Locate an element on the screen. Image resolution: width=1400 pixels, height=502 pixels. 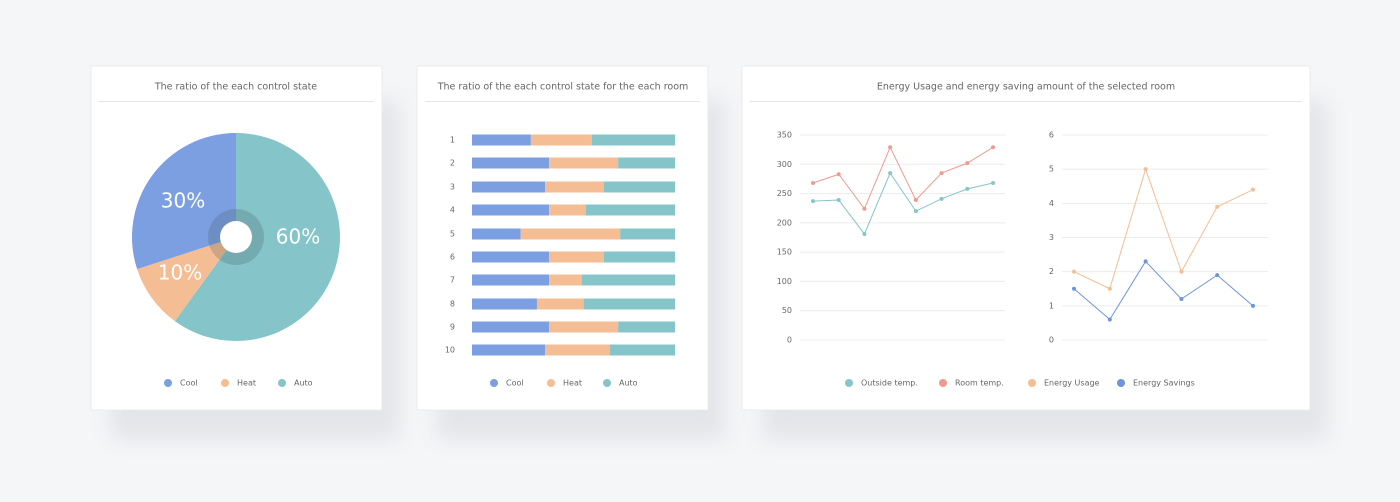
legend-label: Energy Savings is located at coordinates (1164, 383).